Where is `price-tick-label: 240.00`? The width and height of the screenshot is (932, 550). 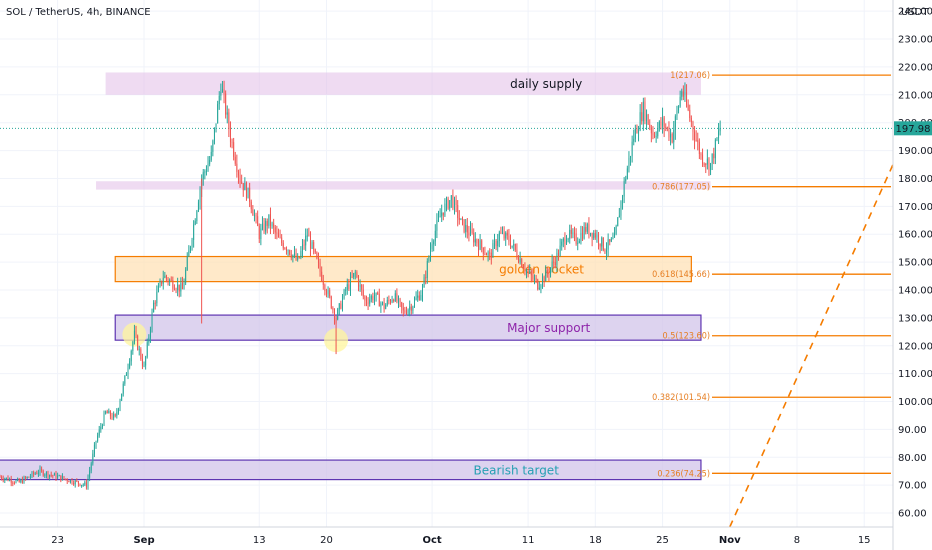
price-tick-label: 240.00 is located at coordinates (915, 12).